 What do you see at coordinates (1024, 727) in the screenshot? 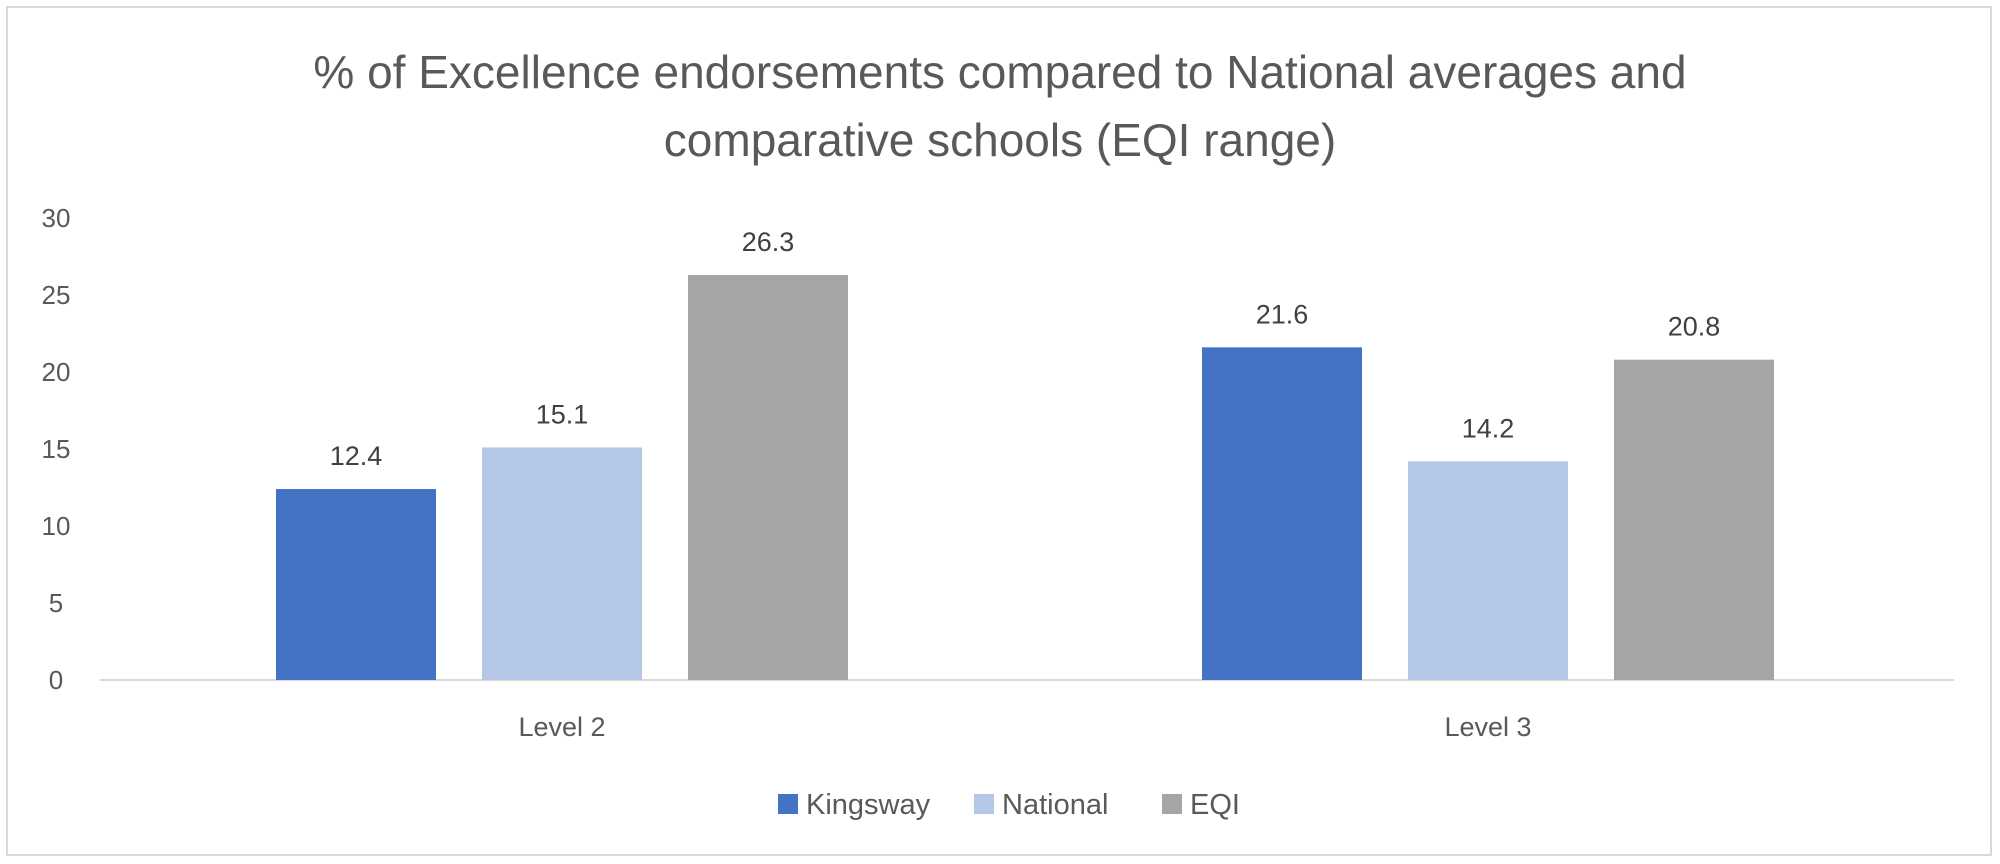
I see `category-labels: Level 2 Level 3` at bounding box center [1024, 727].